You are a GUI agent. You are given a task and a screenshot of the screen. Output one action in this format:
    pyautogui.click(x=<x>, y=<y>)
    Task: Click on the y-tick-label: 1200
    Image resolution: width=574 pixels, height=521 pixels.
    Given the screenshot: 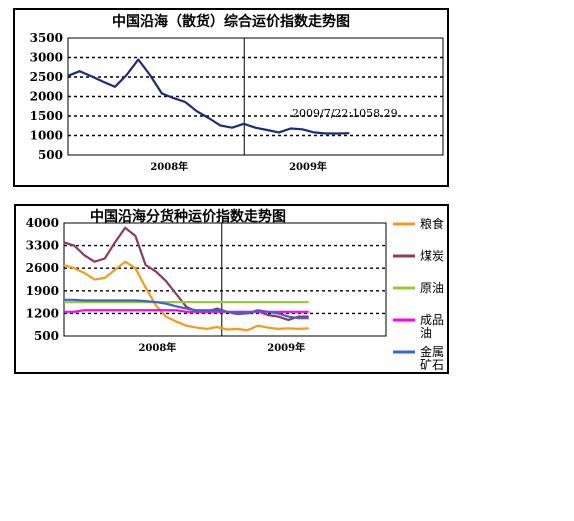 What is the action you would take?
    pyautogui.click(x=42, y=313)
    